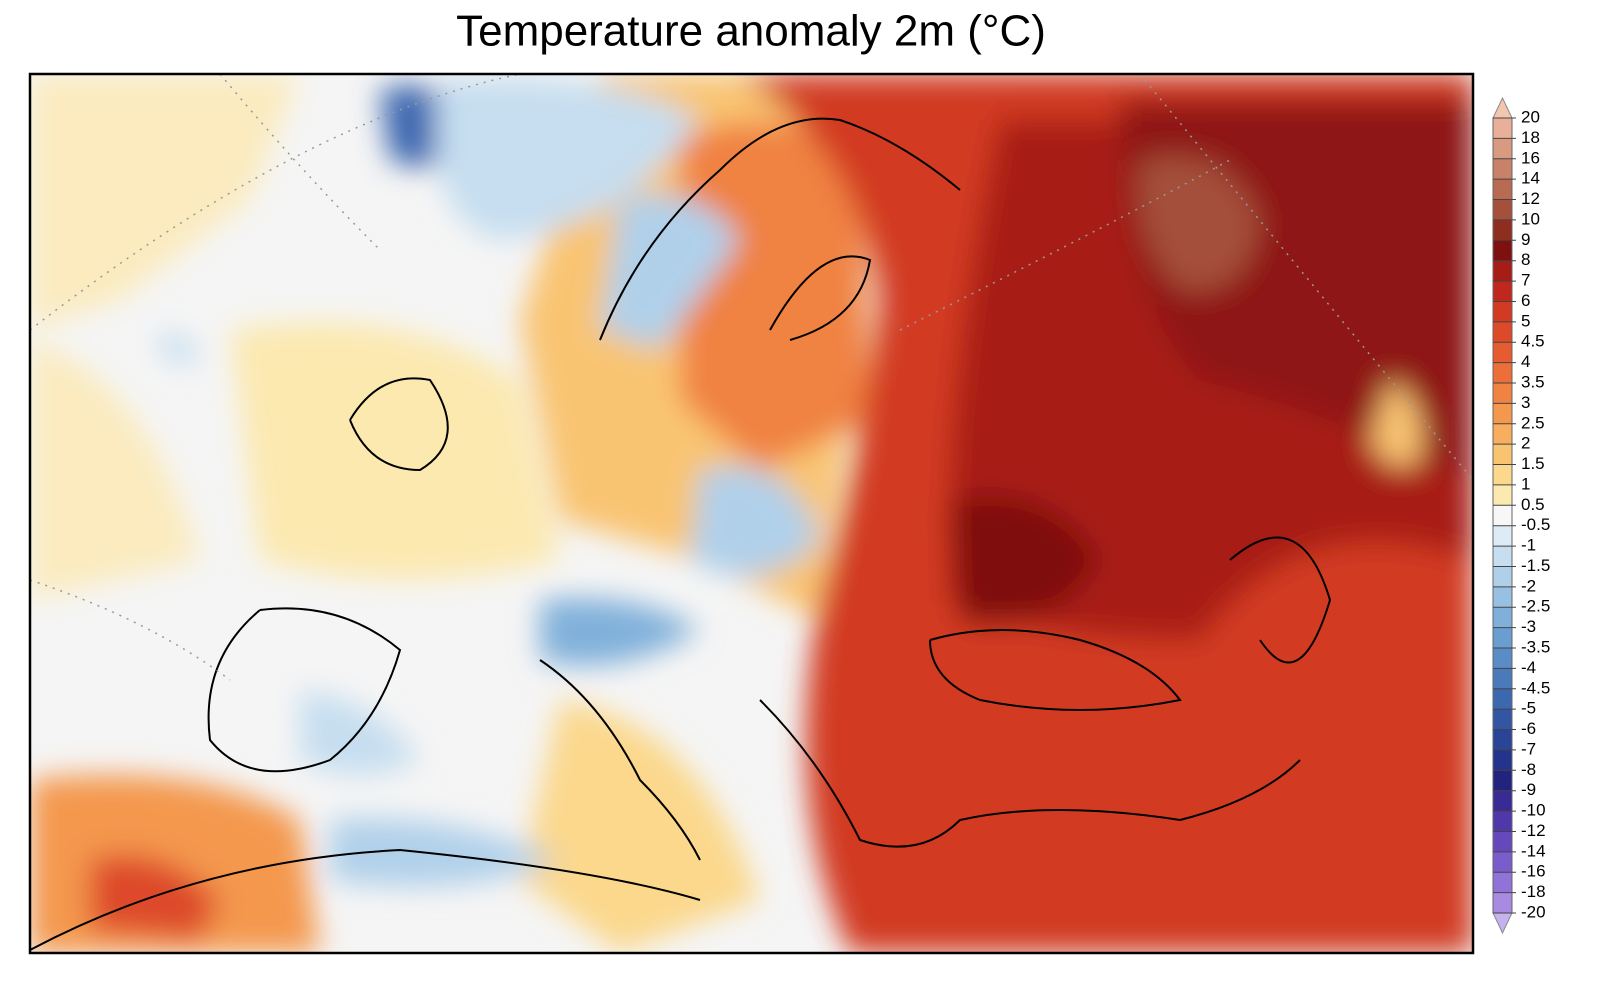 The height and width of the screenshot is (996, 1600). Describe the element at coordinates (1530, 198) in the screenshot. I see `colorbar-label: 12` at that location.